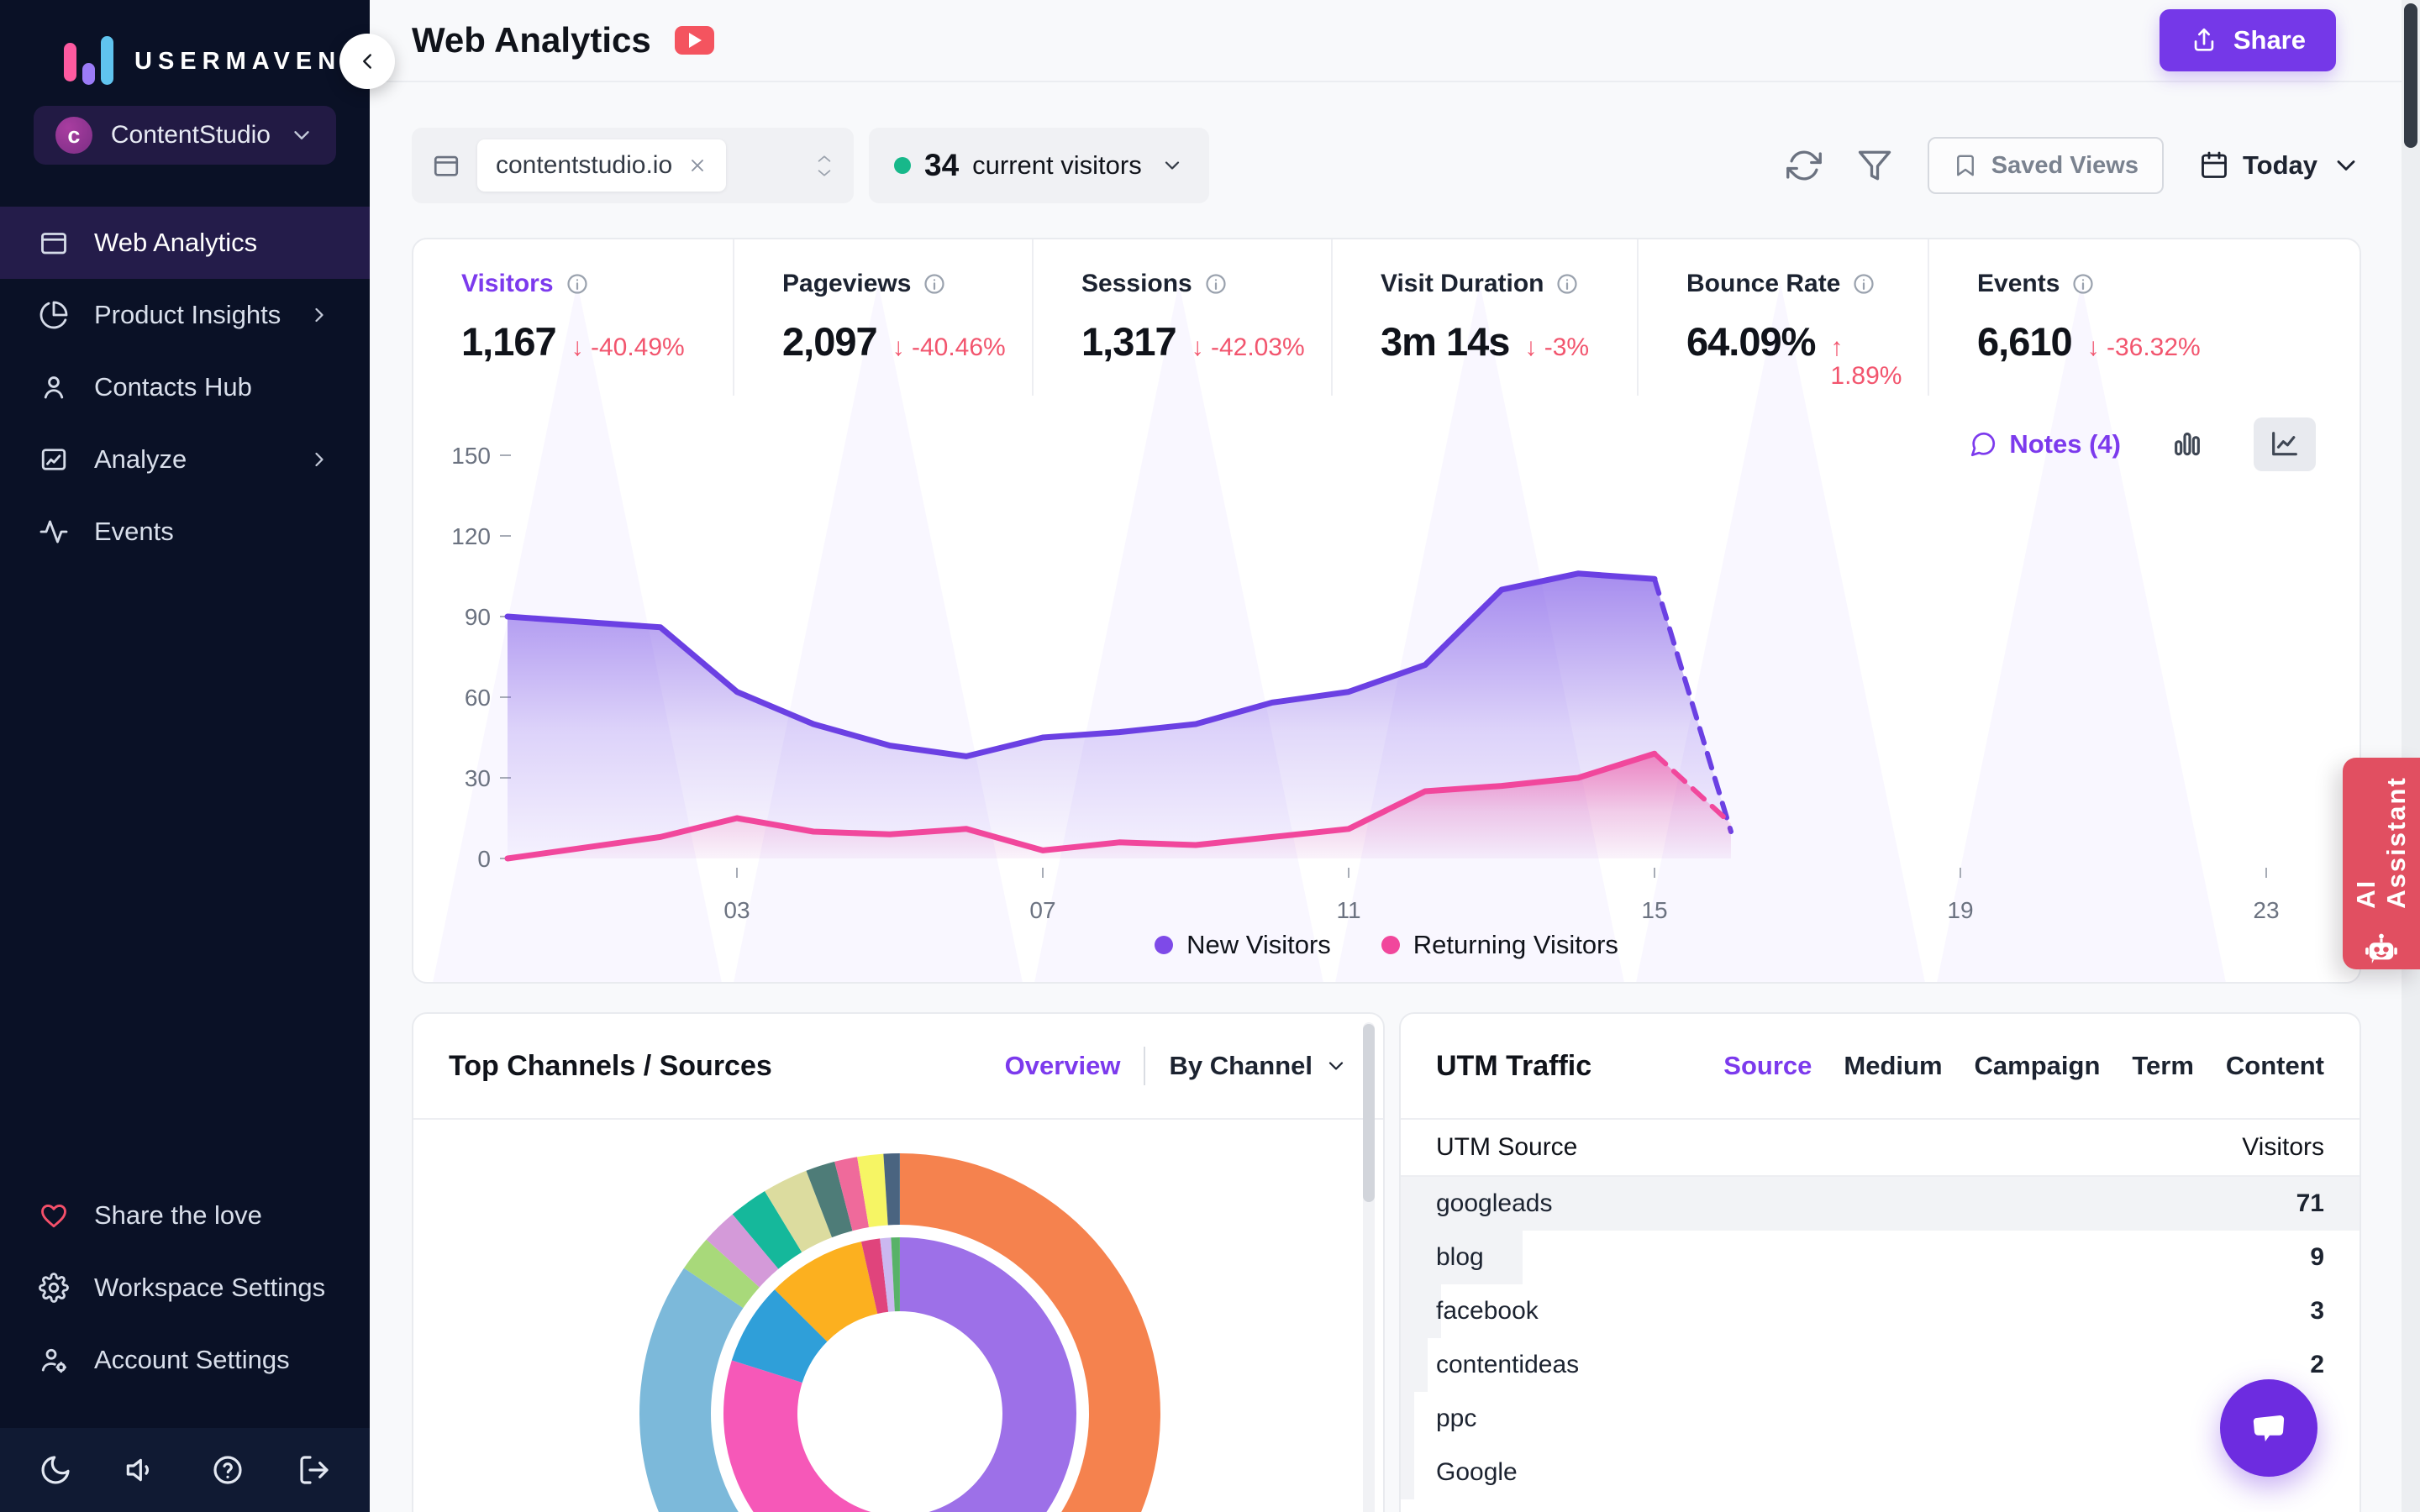  I want to click on utm-tab-term: Term, so click(2163, 1065).